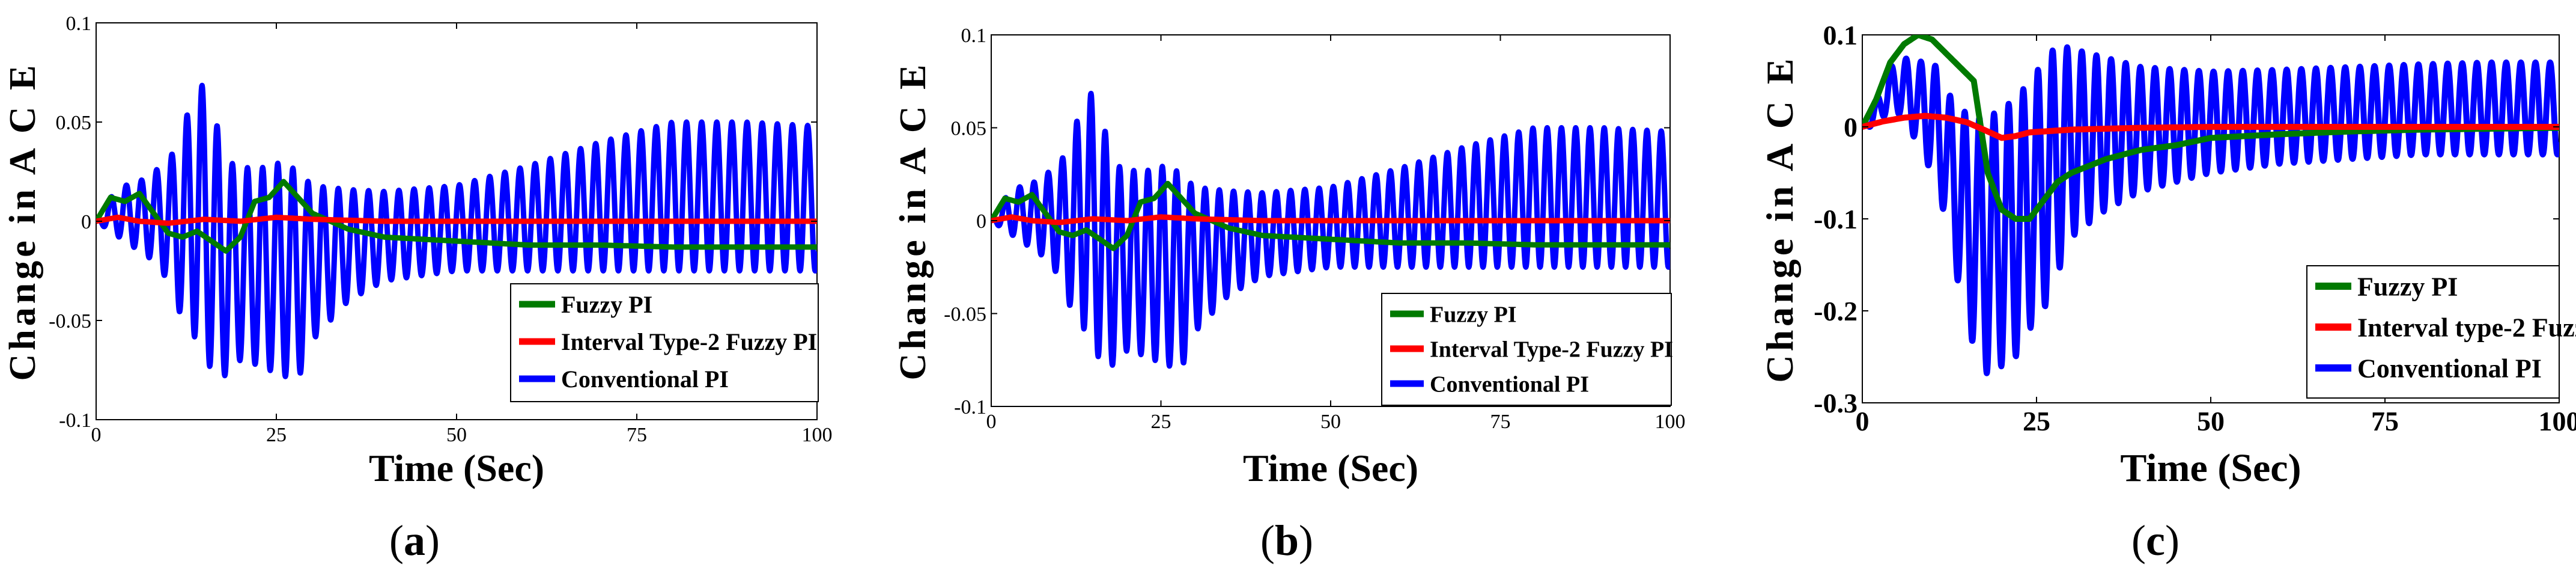 The image size is (2576, 582). I want to click on y-tick-label: -0.2, so click(1836, 311).